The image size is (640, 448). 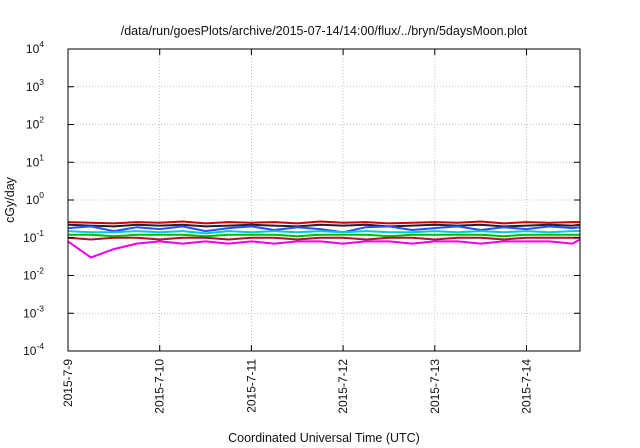 What do you see at coordinates (160, 386) in the screenshot?
I see `x-tick-label: 2015-7-10` at bounding box center [160, 386].